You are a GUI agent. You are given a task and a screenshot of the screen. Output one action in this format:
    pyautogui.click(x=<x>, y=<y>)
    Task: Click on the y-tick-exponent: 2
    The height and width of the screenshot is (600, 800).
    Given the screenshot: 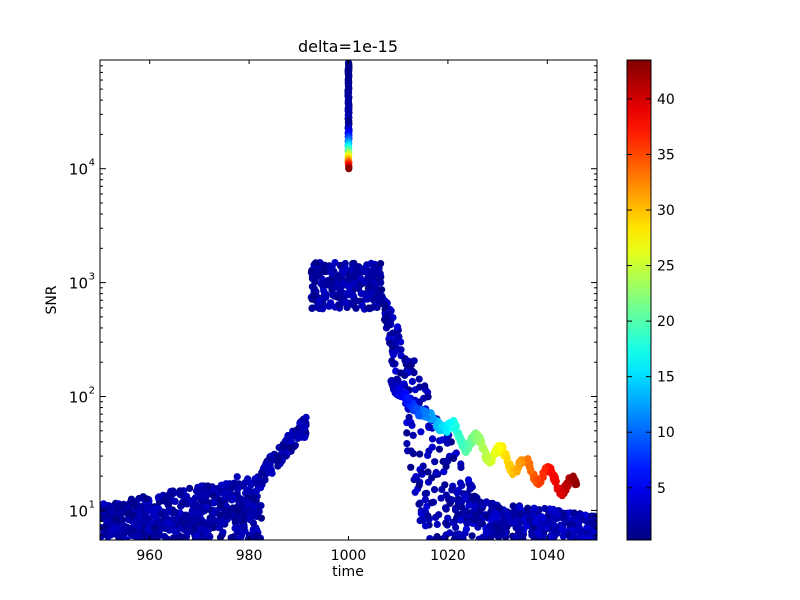 What is the action you would take?
    pyautogui.click(x=92, y=391)
    